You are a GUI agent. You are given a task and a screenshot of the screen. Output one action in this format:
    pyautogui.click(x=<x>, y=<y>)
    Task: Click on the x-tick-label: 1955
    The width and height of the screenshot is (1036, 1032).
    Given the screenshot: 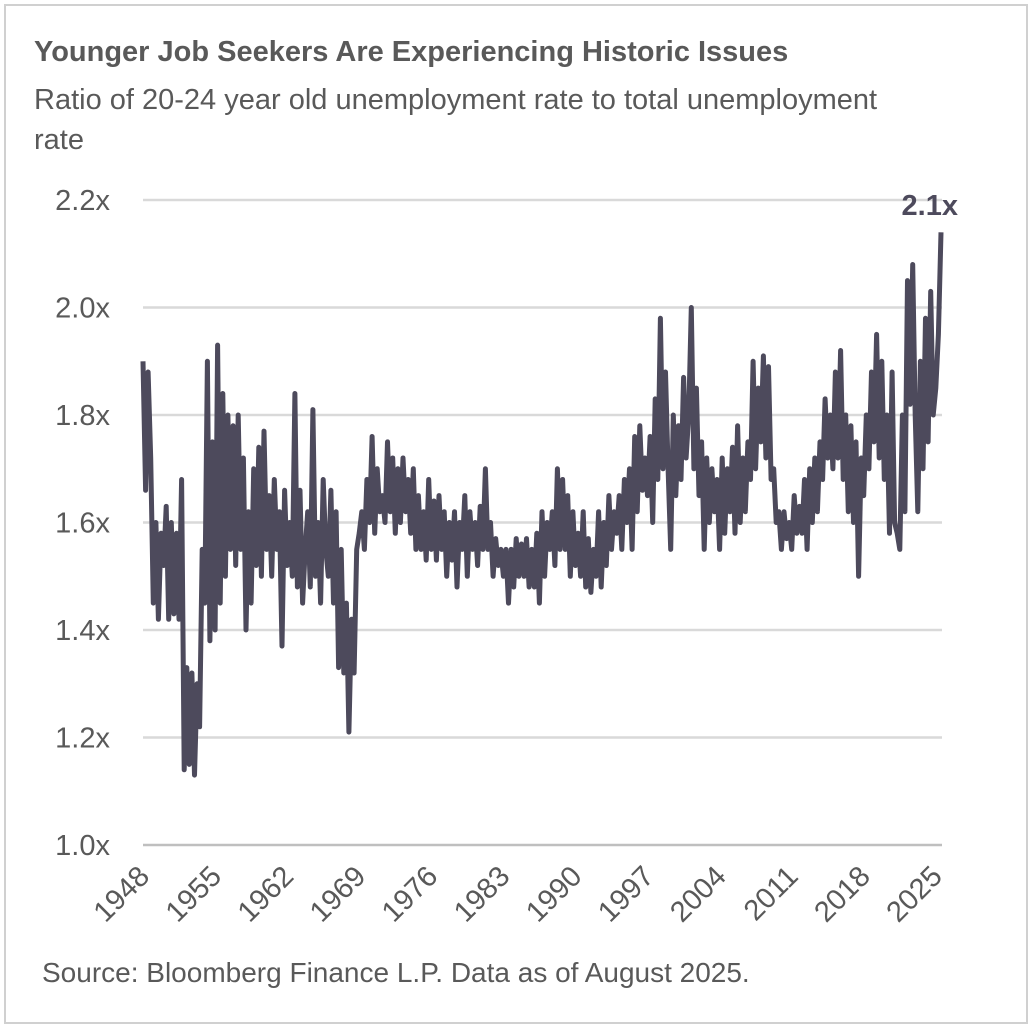 What is the action you would take?
    pyautogui.click(x=194, y=894)
    